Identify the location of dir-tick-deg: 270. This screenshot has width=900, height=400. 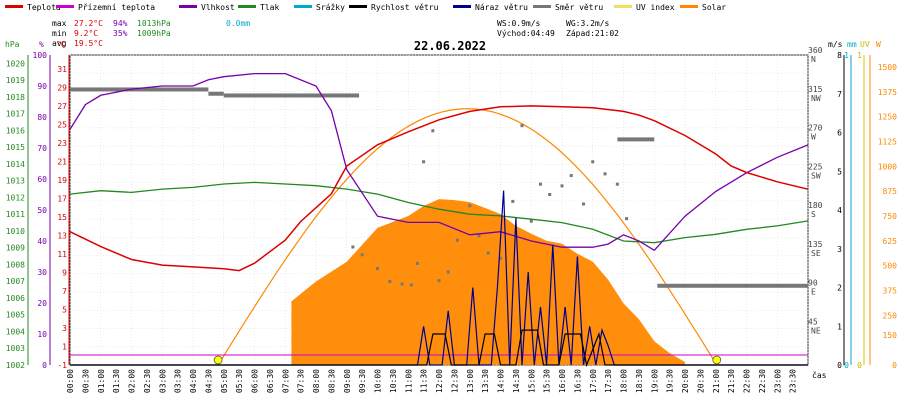
(815, 128).